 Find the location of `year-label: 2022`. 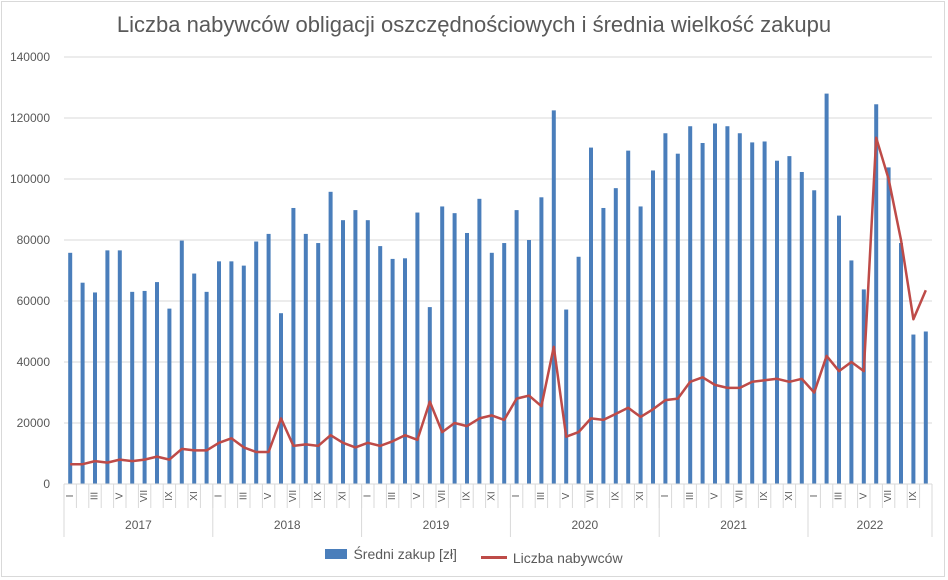

year-label: 2022 is located at coordinates (870, 525).